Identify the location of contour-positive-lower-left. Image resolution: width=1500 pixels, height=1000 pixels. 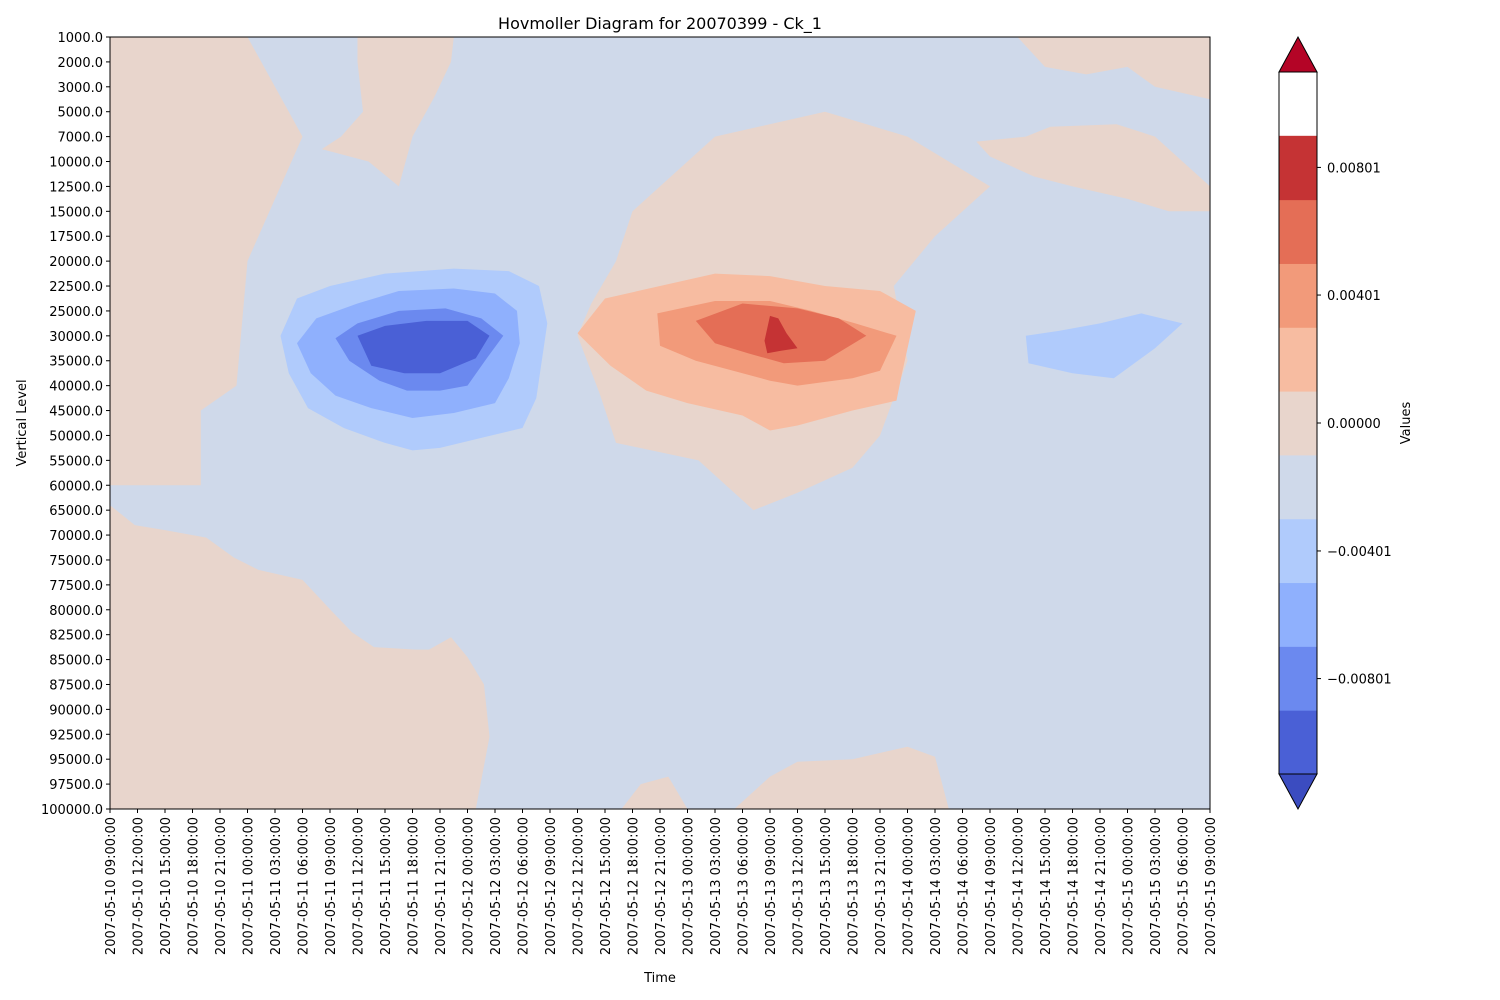
(300, 657).